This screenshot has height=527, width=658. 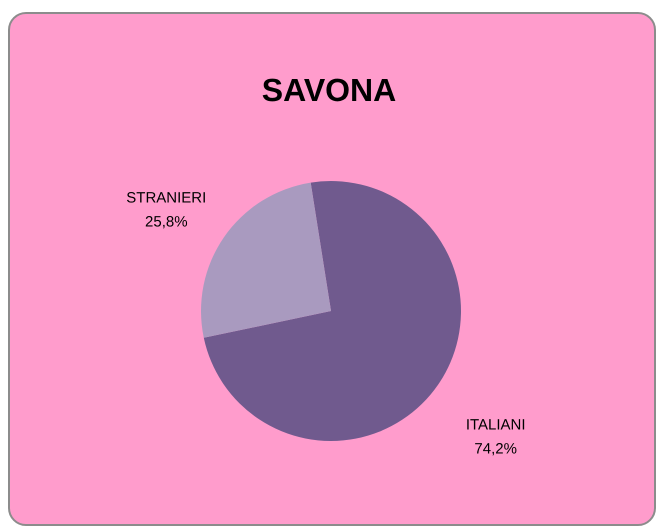 I want to click on data-label: 25,8%, so click(x=166, y=222).